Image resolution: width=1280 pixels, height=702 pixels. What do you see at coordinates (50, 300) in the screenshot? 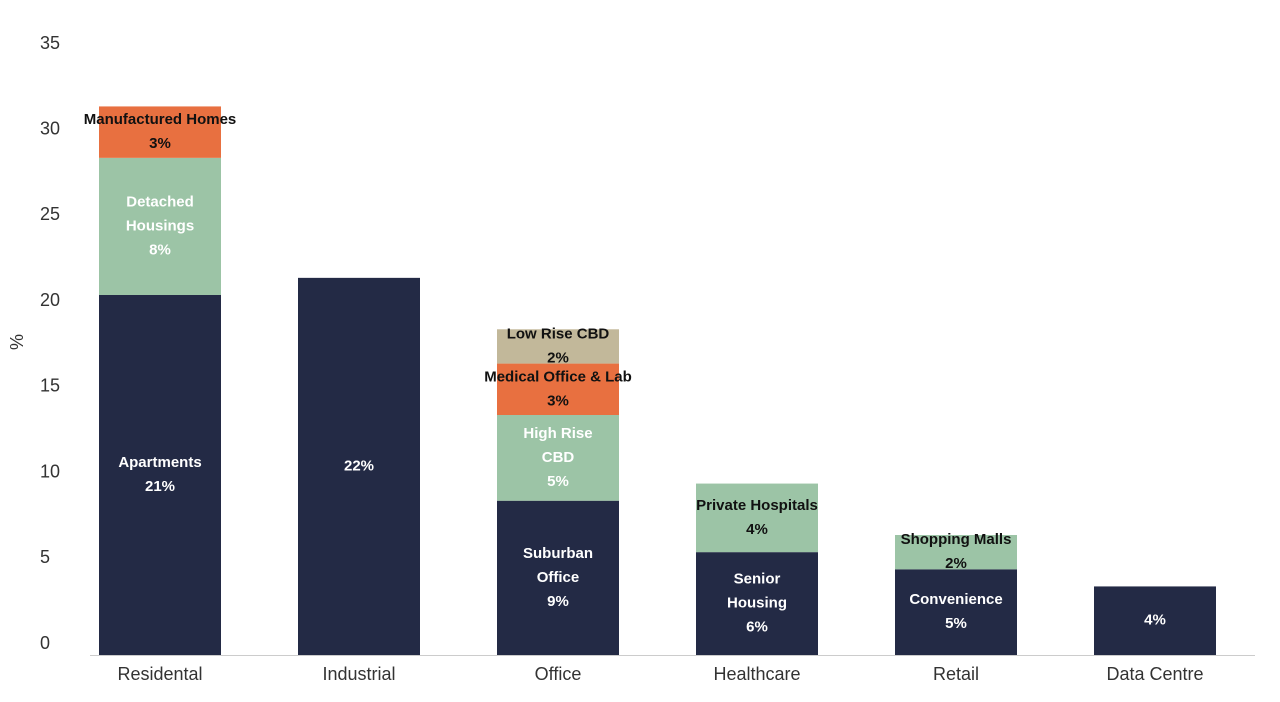
I see `y-tick-label: 20` at bounding box center [50, 300].